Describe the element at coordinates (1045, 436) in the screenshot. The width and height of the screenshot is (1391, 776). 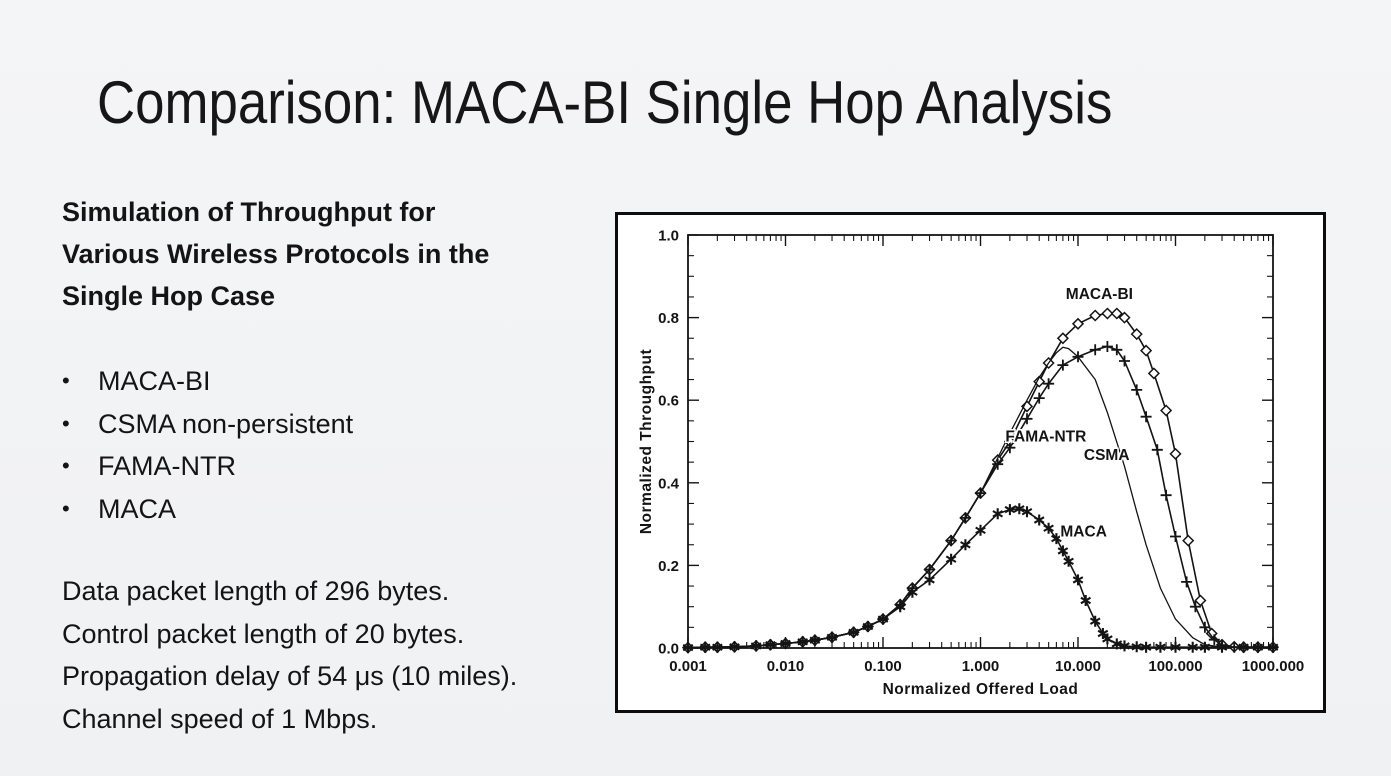
I see `svg-text: FAMA-NTR` at that location.